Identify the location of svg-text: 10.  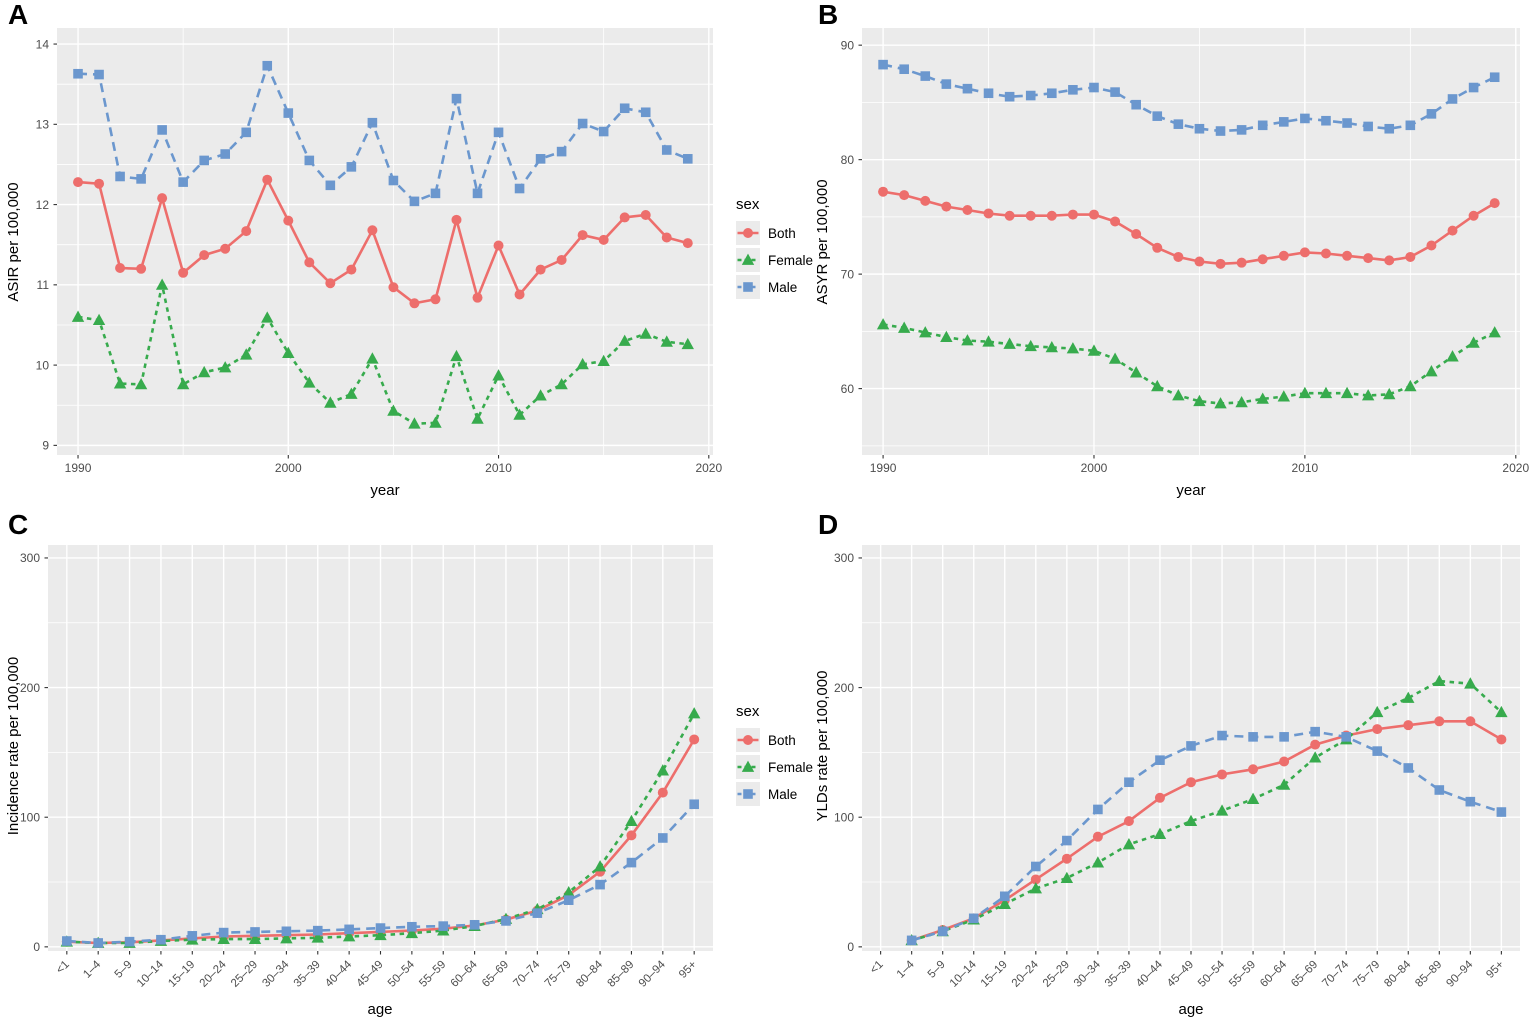
(43, 365).